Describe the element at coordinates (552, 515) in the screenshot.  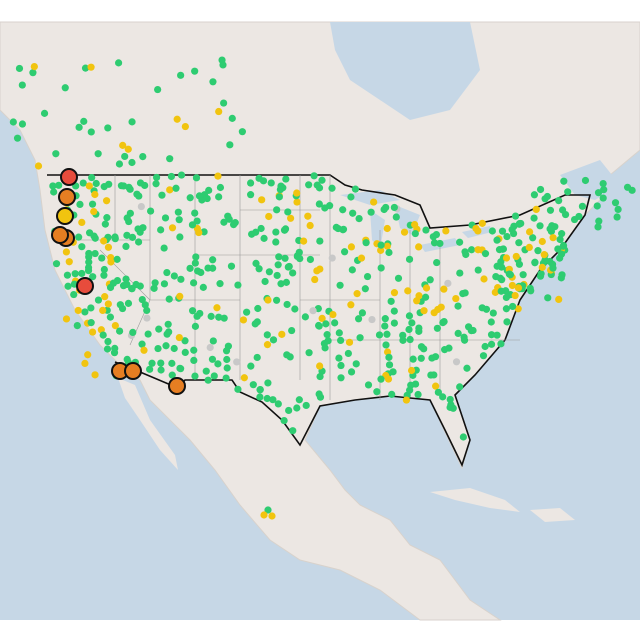
I see `hispaniola` at that location.